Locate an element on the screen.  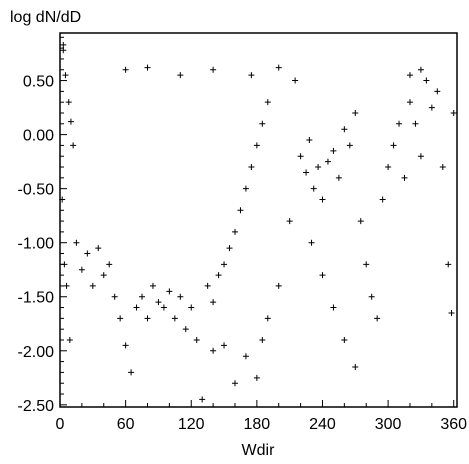
y-tick-label: 0.00 is located at coordinates (38, 136).